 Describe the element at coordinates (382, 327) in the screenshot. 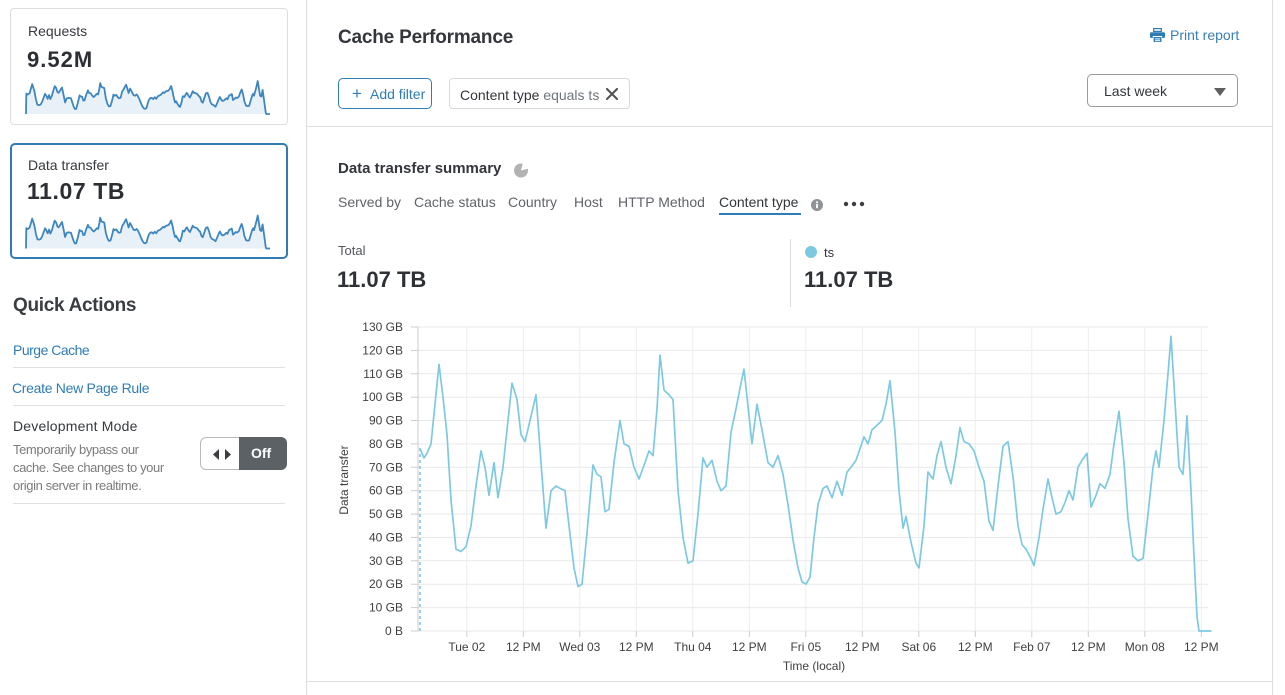

I see `svg-text: 130 GB` at that location.